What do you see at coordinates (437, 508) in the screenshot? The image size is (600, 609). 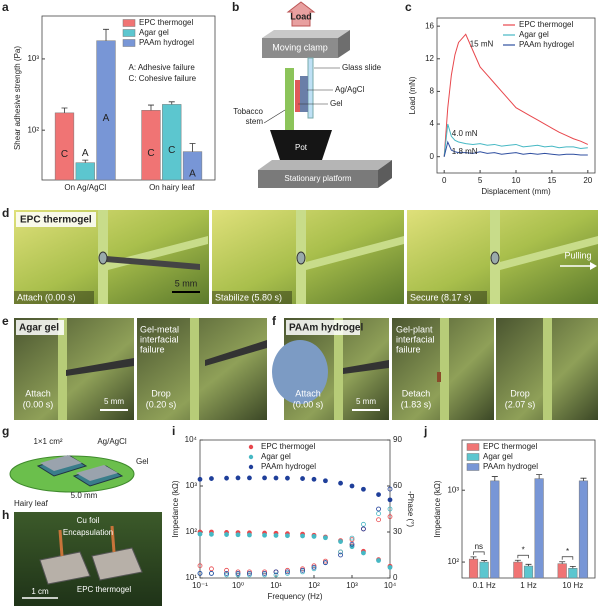 I see `y-axis-label: Impedance (kΩ)` at bounding box center [437, 508].